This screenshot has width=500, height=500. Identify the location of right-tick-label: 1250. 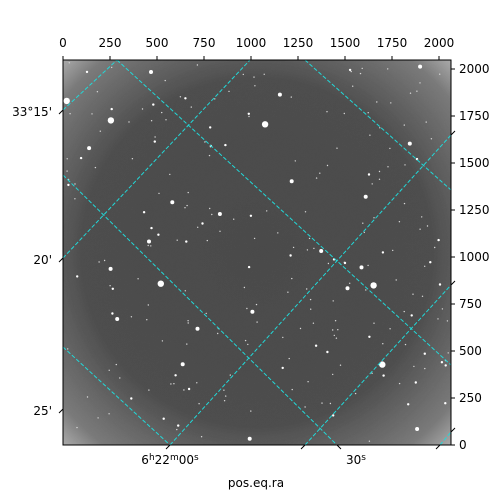
(474, 210).